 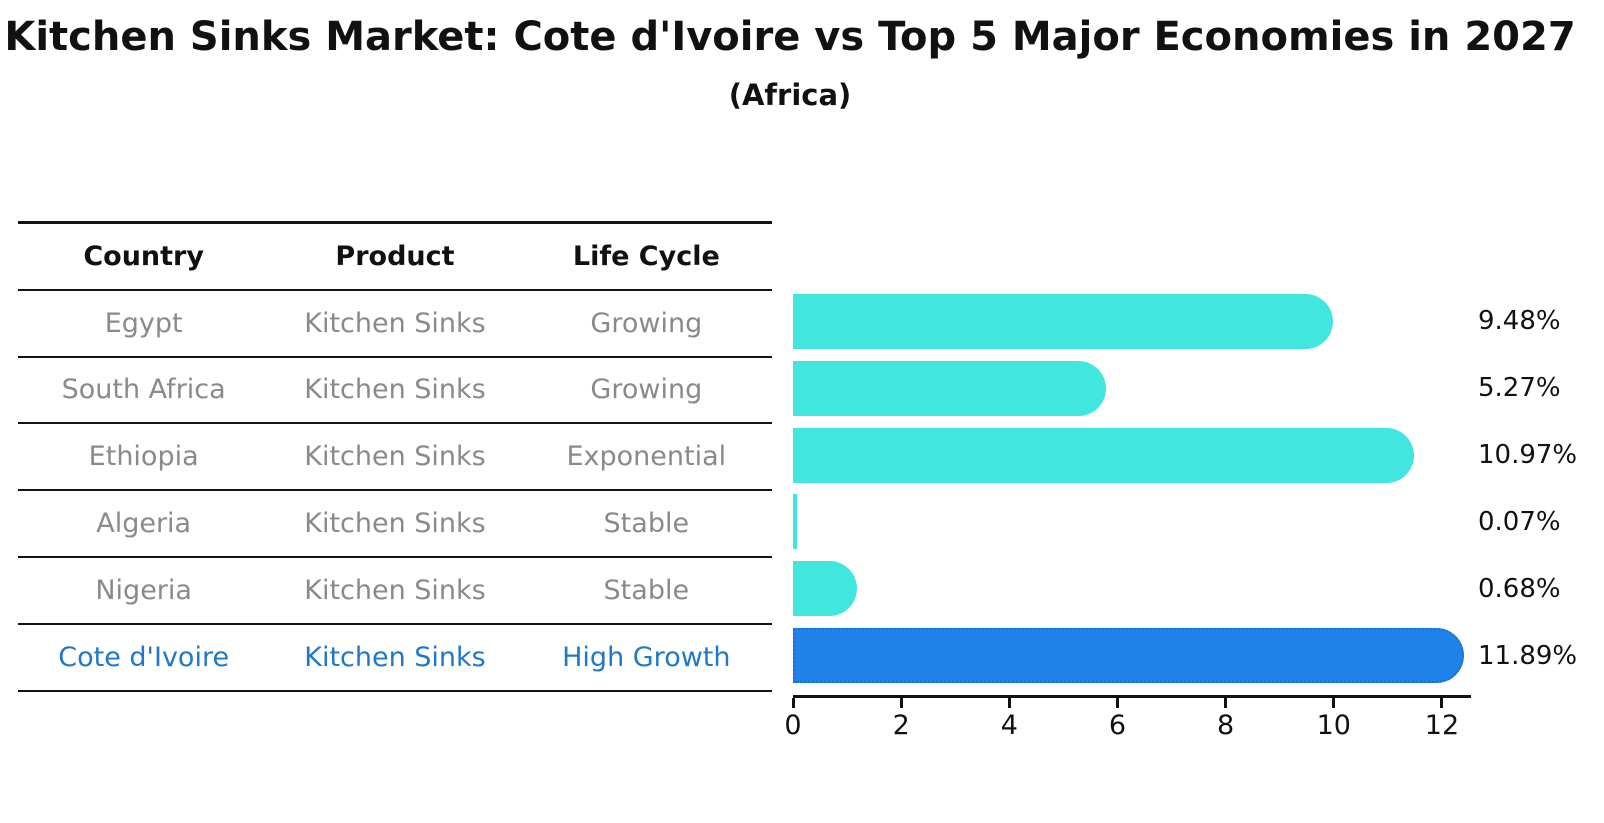 What do you see at coordinates (1519, 521) in the screenshot?
I see `value-label: 0.07%` at bounding box center [1519, 521].